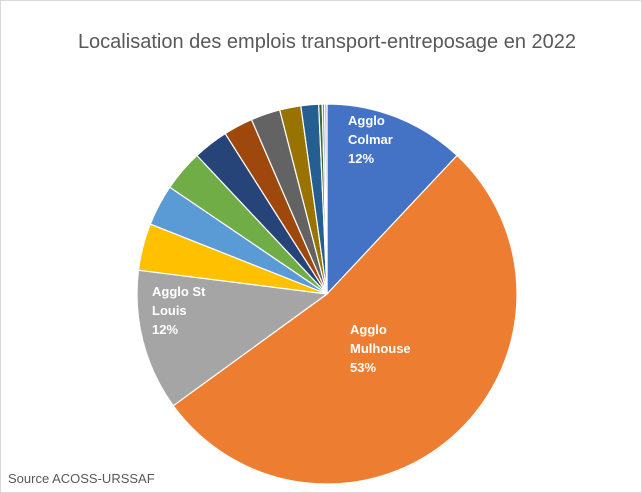 The height and width of the screenshot is (493, 642). Describe the element at coordinates (81, 478) in the screenshot. I see `source-note: Source ACOSS-URSSAF` at that location.